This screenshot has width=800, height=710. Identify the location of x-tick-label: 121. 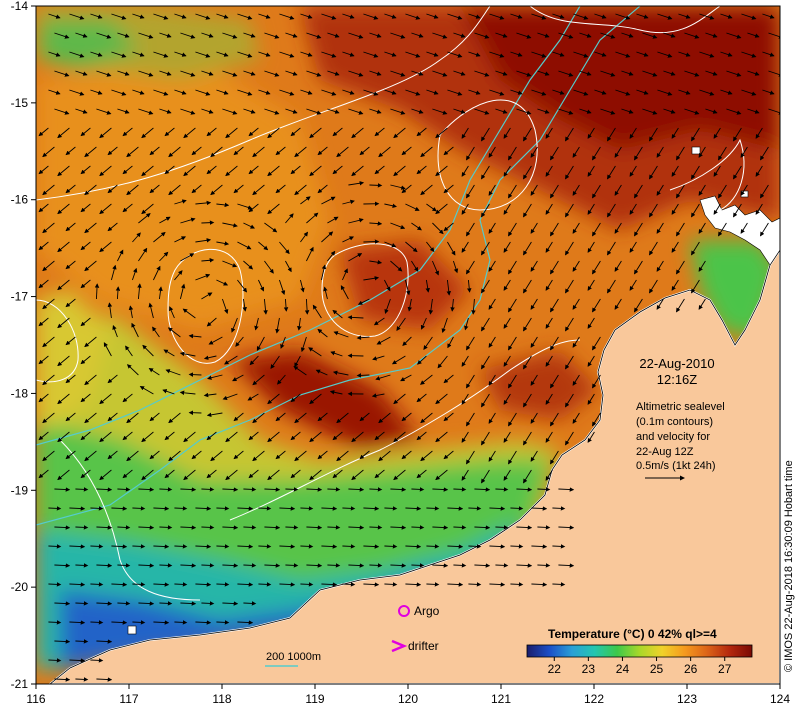
(501, 699).